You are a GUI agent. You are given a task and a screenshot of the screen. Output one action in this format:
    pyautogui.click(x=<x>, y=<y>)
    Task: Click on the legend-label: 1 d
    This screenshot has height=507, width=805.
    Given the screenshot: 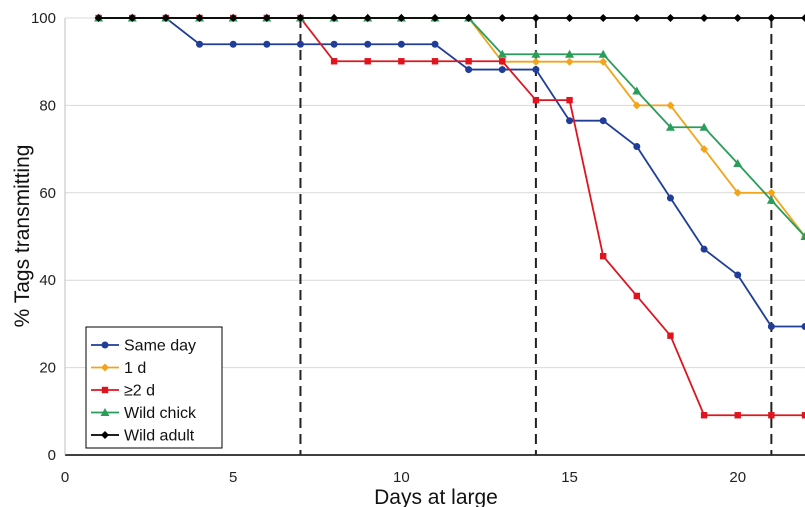 What is the action you would take?
    pyautogui.click(x=135, y=368)
    